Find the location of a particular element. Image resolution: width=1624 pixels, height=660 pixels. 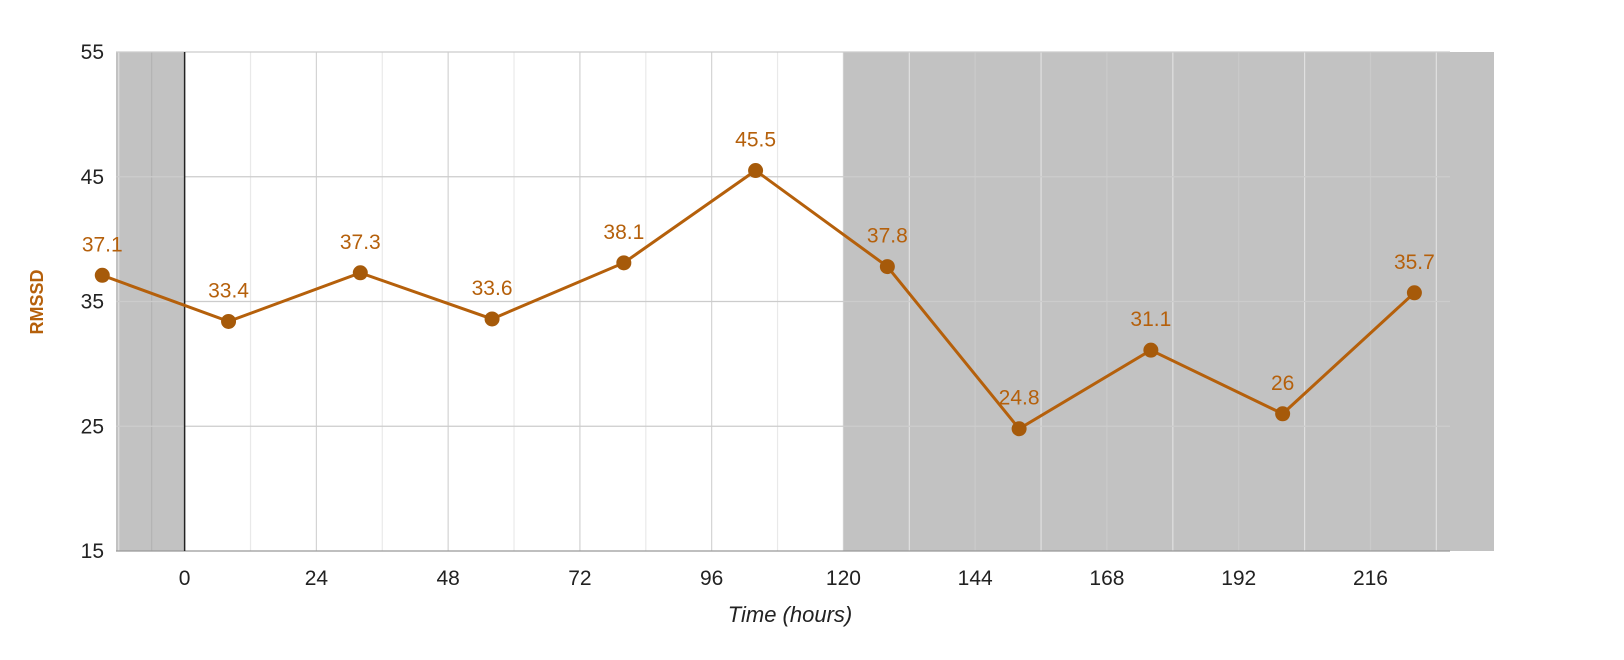

x-tick-label: 192 is located at coordinates (1238, 578).